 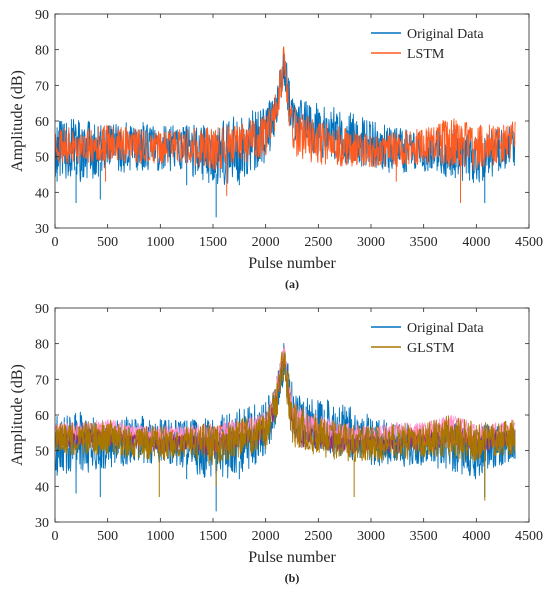 What do you see at coordinates (431, 348) in the screenshot?
I see `legend-label: GLSTM` at bounding box center [431, 348].